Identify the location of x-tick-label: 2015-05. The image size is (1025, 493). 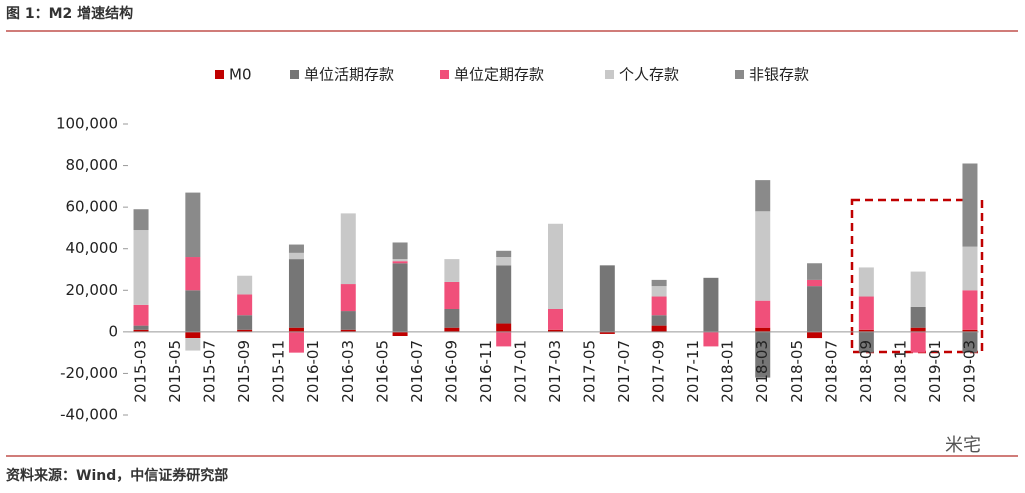
(175, 371).